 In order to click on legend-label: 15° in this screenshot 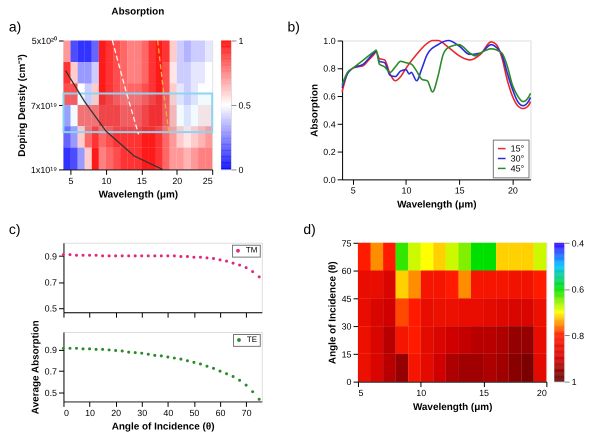, I will do `click(517, 149)`.